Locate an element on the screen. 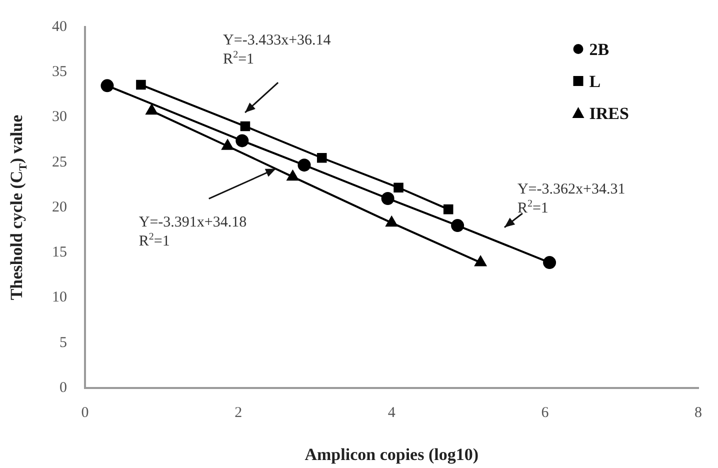 The image size is (718, 468). y-tick-label: 40 is located at coordinates (59, 26).